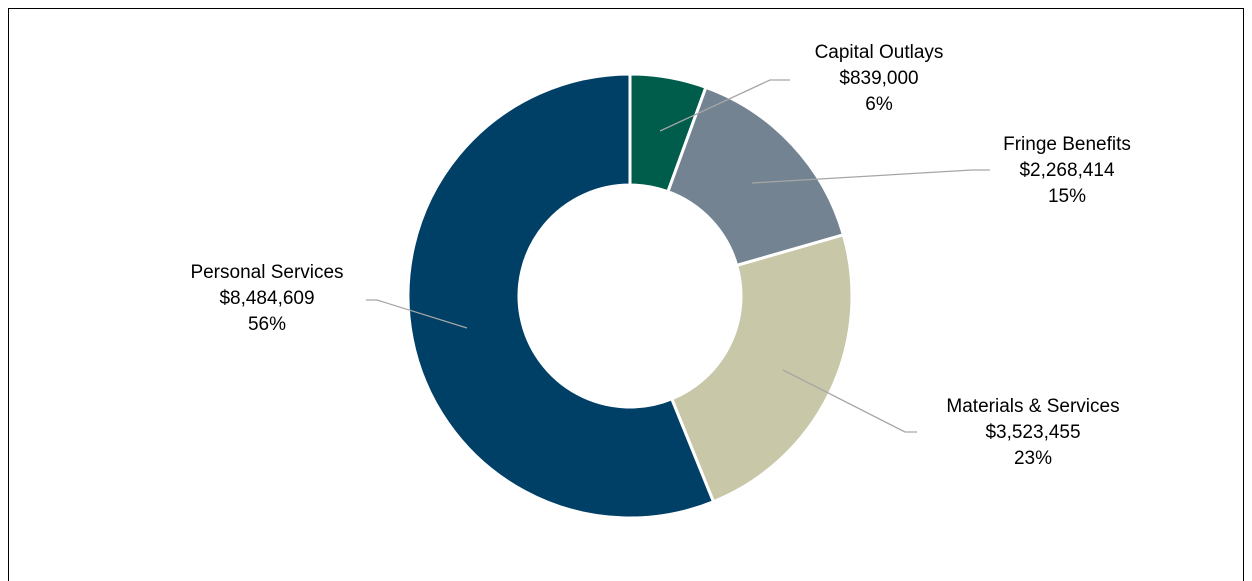  I want to click on slice-value-fringe-benefits: $2,268,414, so click(1067, 170).